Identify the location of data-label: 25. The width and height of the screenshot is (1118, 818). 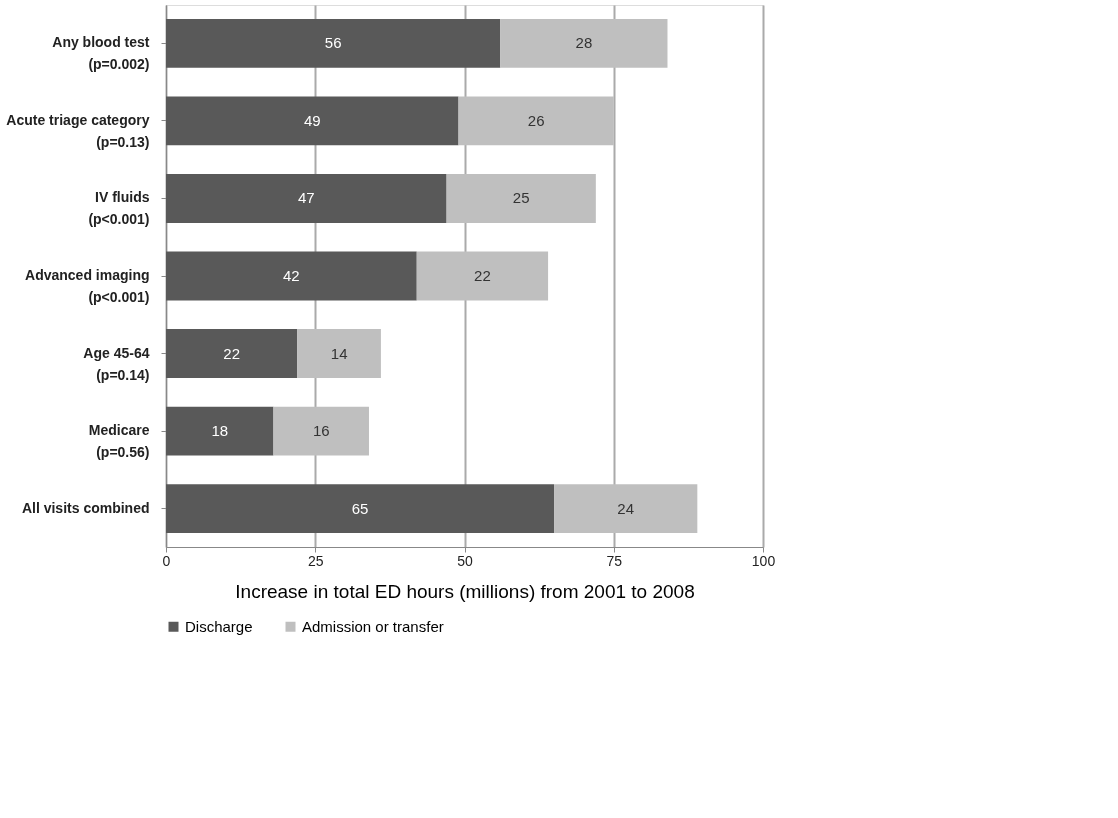
(521, 198).